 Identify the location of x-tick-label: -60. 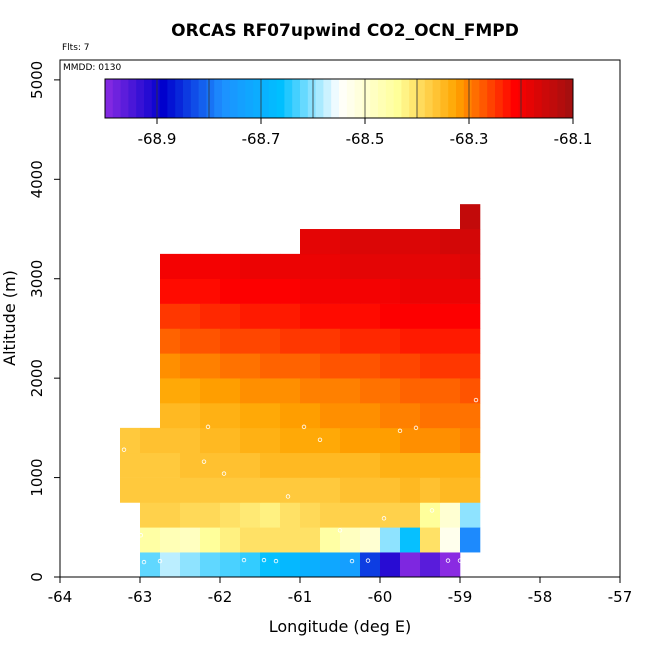
(380, 597).